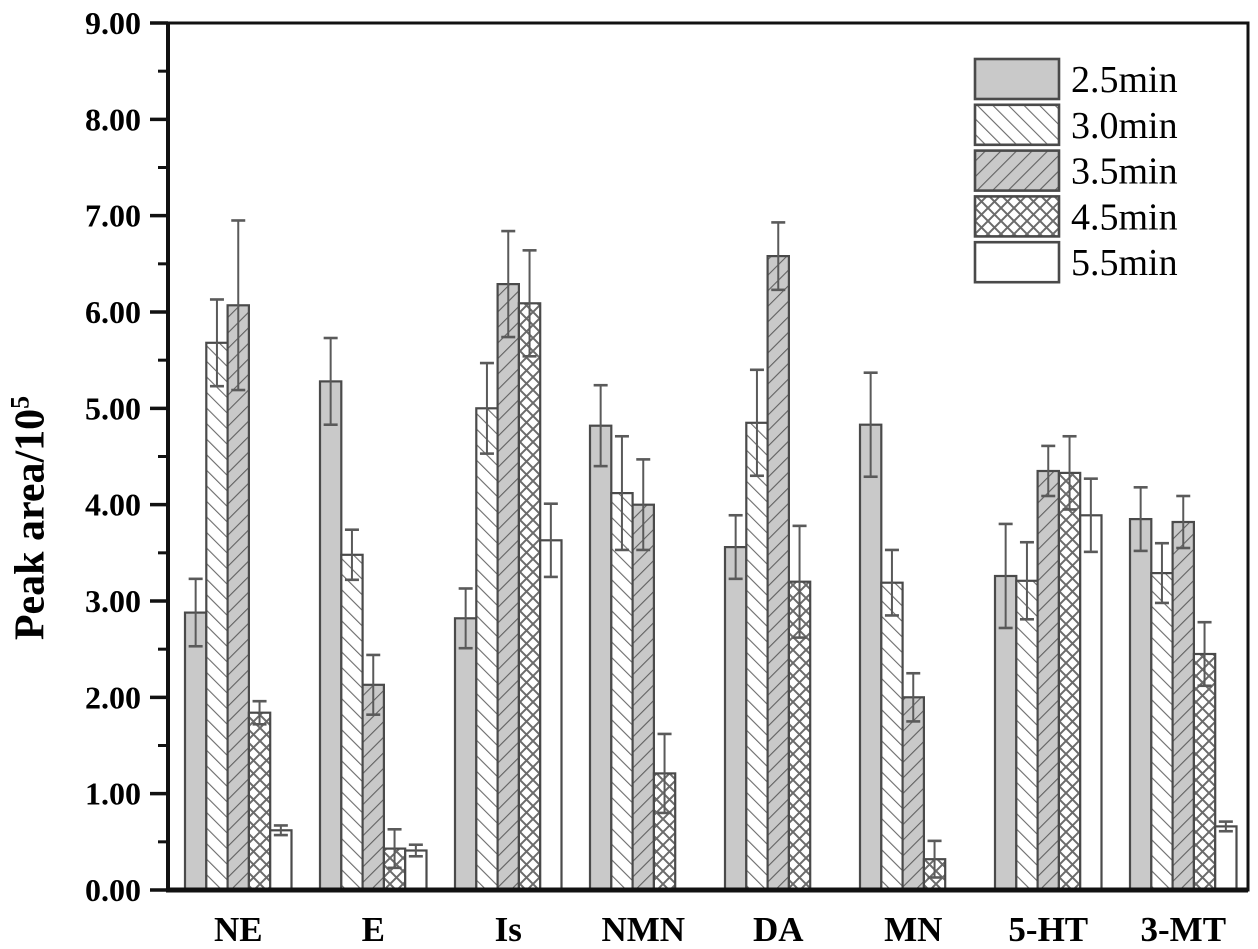  What do you see at coordinates (778, 573) in the screenshot?
I see `bar-DA-3.5min` at bounding box center [778, 573].